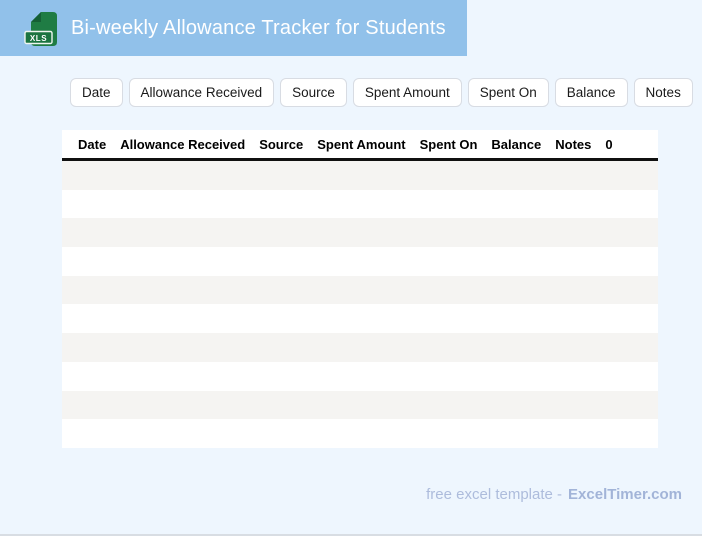 The height and width of the screenshot is (536, 702). I want to click on header-divider, so click(360, 159).